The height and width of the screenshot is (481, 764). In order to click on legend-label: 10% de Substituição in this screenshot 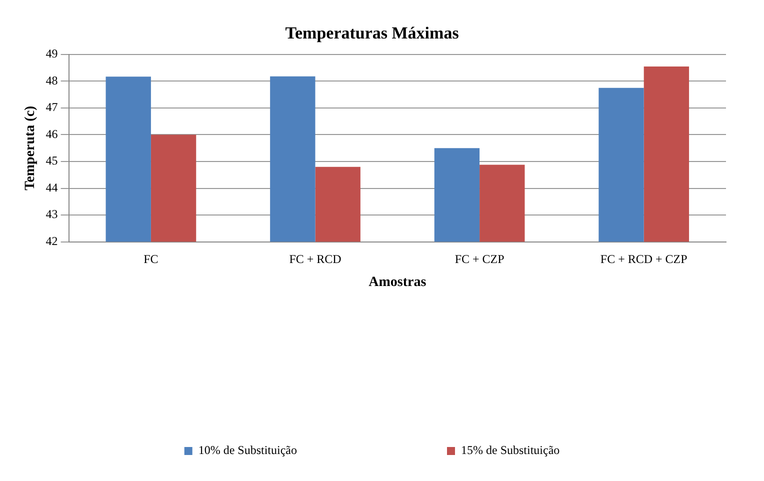, I will do `click(247, 450)`.